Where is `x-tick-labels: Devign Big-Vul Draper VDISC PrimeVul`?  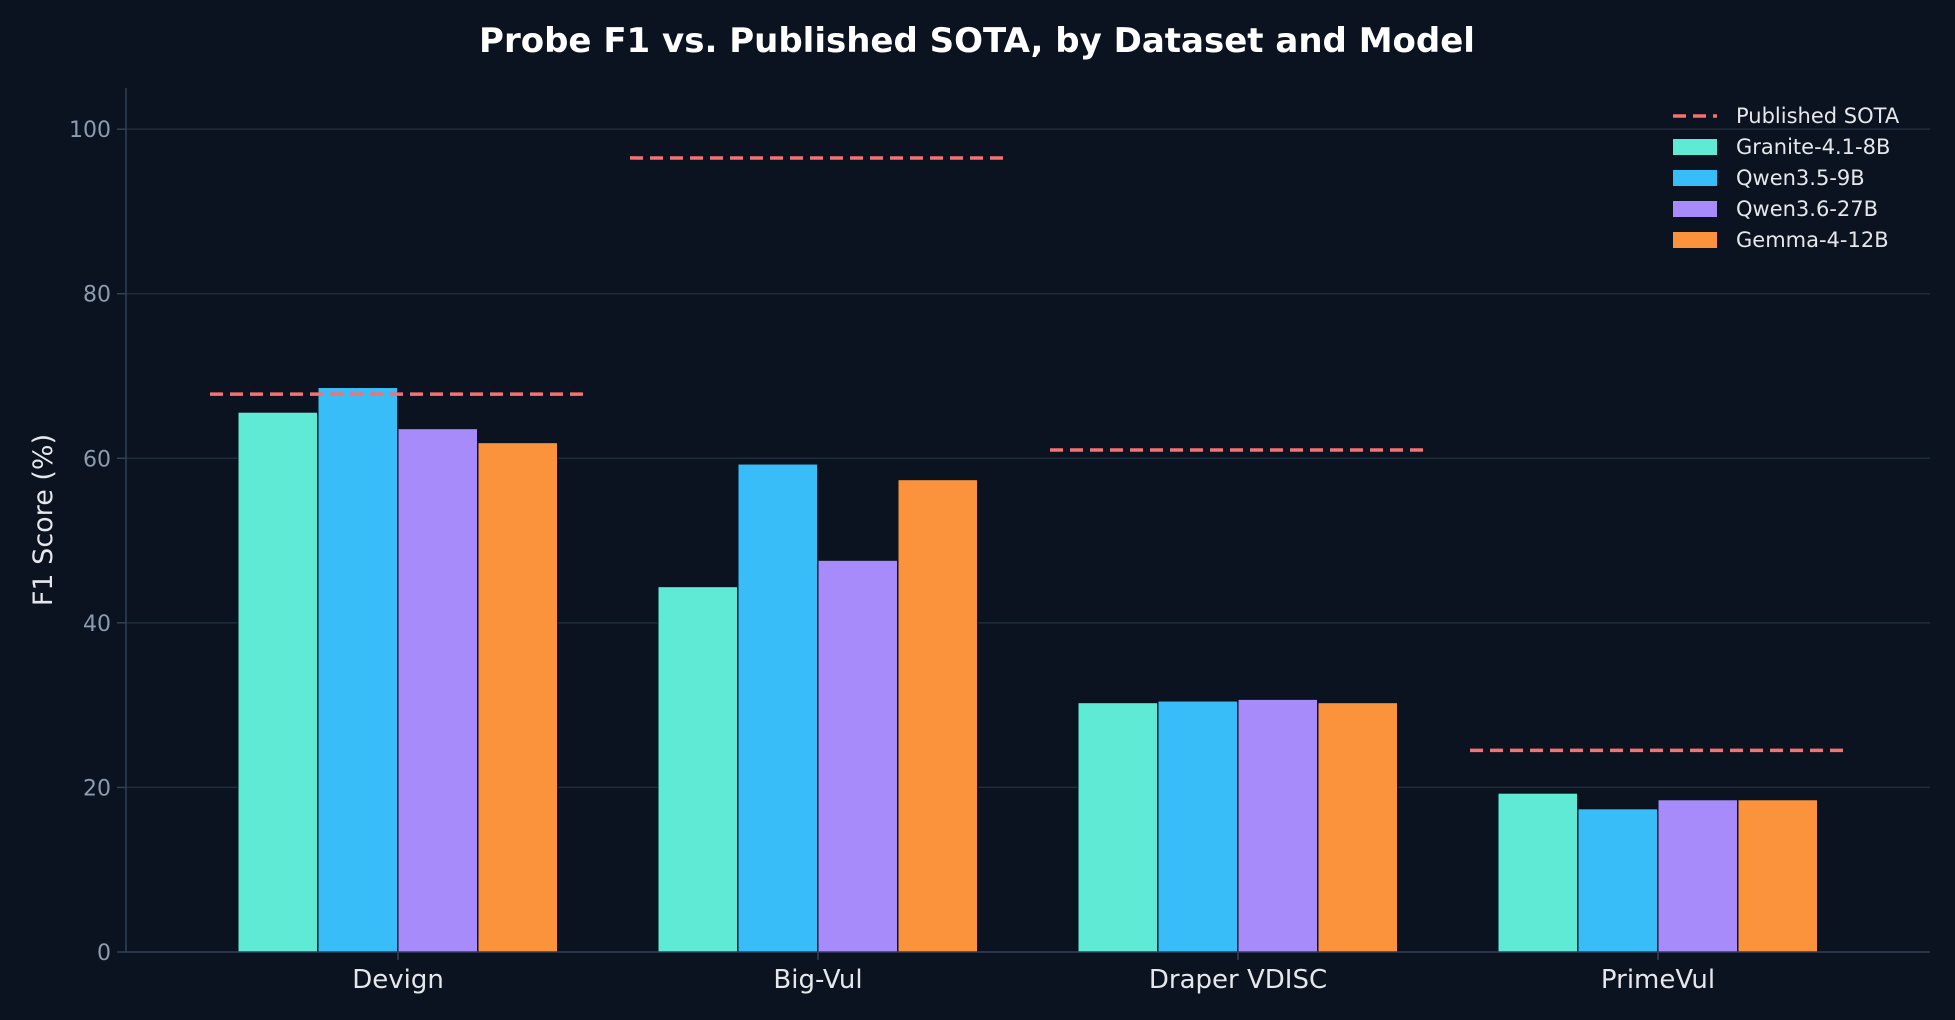
x-tick-labels: Devign Big-Vul Draper VDISC PrimeVul is located at coordinates (1033, 980).